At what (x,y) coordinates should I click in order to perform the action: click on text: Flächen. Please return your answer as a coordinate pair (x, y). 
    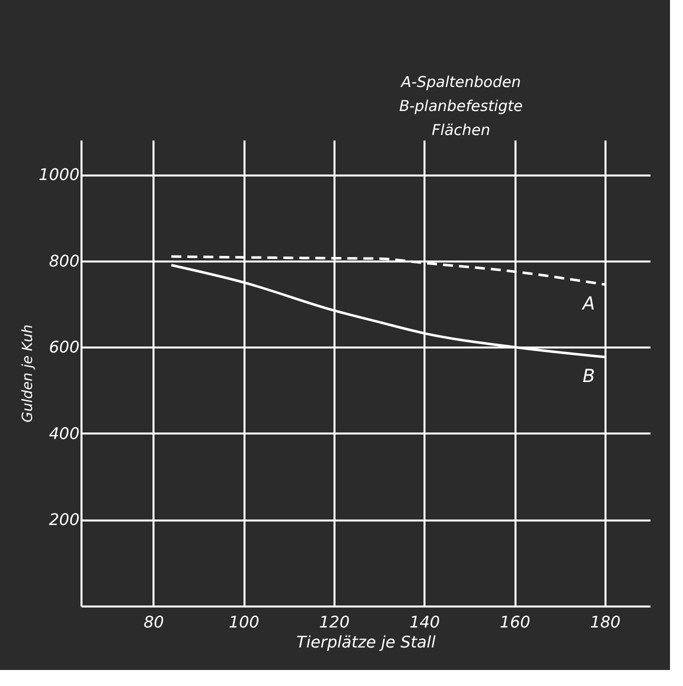
    Looking at the image, I should click on (461, 130).